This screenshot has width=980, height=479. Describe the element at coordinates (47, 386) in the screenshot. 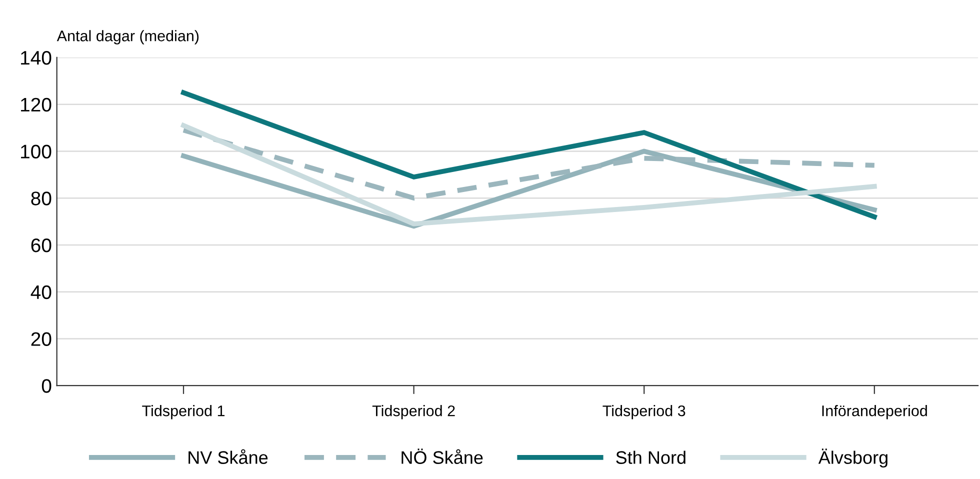

I see `y-tick-label: 0` at that location.